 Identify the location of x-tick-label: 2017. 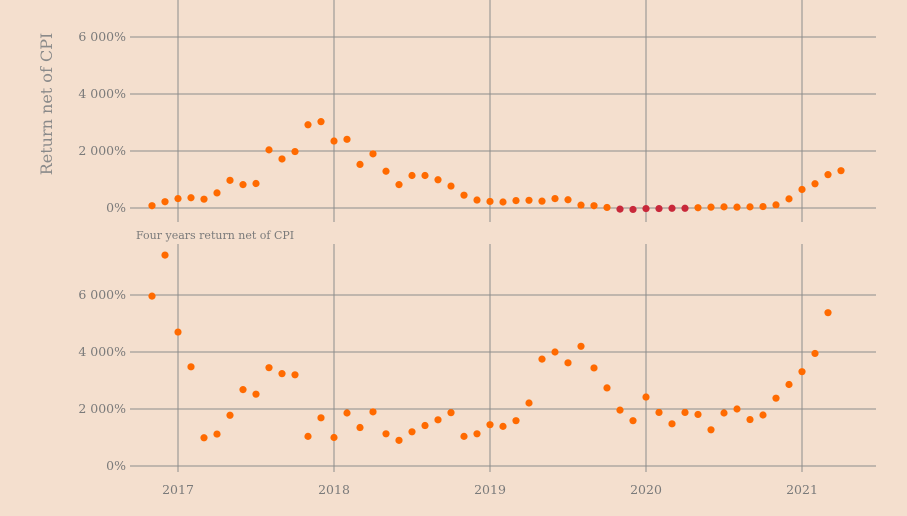
(178, 489).